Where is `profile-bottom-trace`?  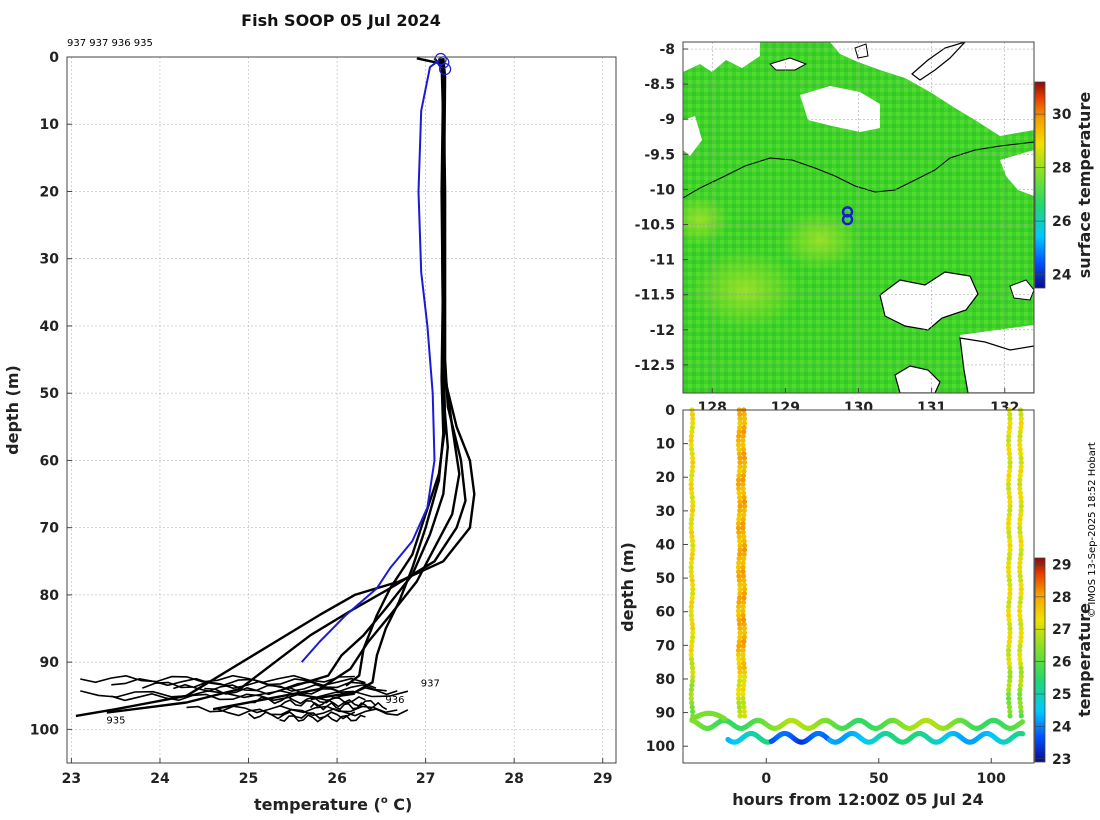
profile-bottom-trace is located at coordinates (322, 718).